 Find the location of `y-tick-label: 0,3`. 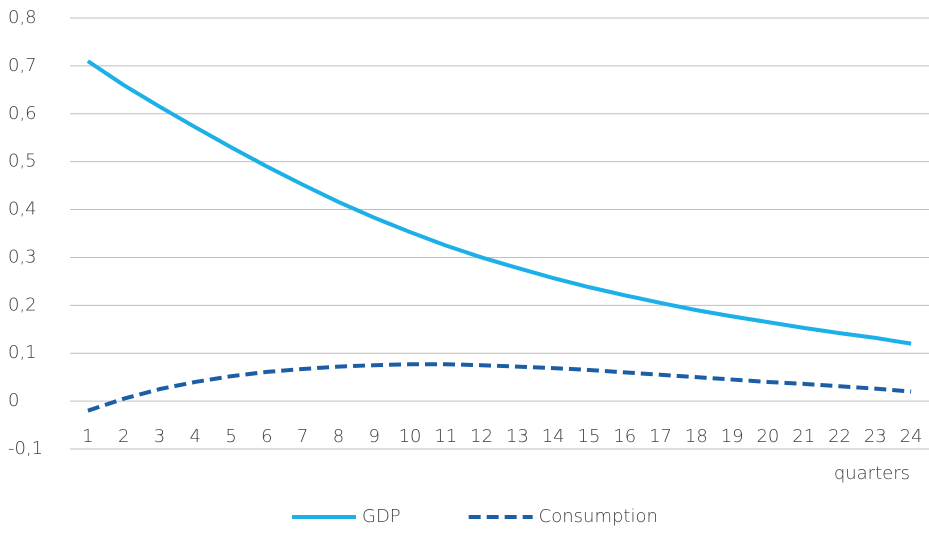

y-tick-label: 0,3 is located at coordinates (22, 256).